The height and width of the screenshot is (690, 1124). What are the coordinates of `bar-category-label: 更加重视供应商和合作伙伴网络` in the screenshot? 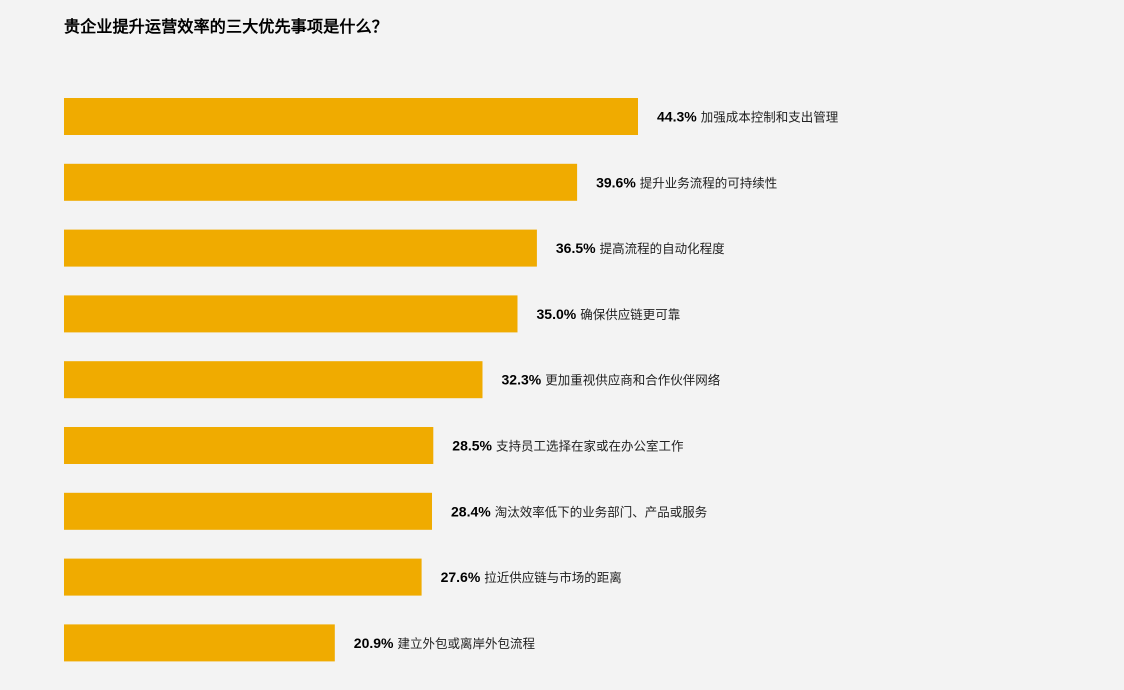 It's located at (633, 380).